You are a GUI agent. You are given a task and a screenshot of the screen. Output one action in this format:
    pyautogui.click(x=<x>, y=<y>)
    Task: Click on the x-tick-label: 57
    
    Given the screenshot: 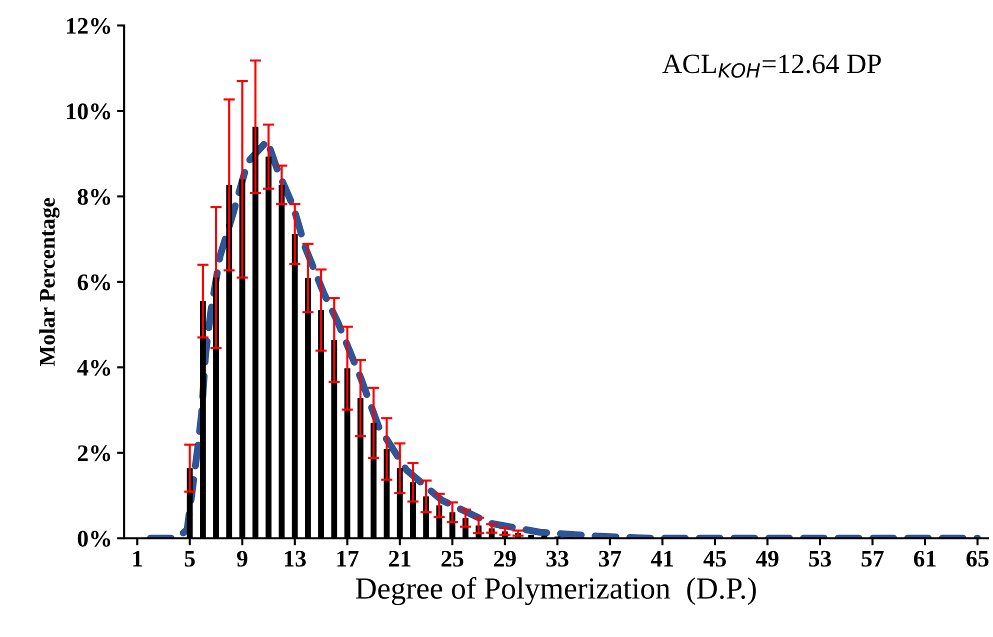 What is the action you would take?
    pyautogui.click(x=873, y=558)
    